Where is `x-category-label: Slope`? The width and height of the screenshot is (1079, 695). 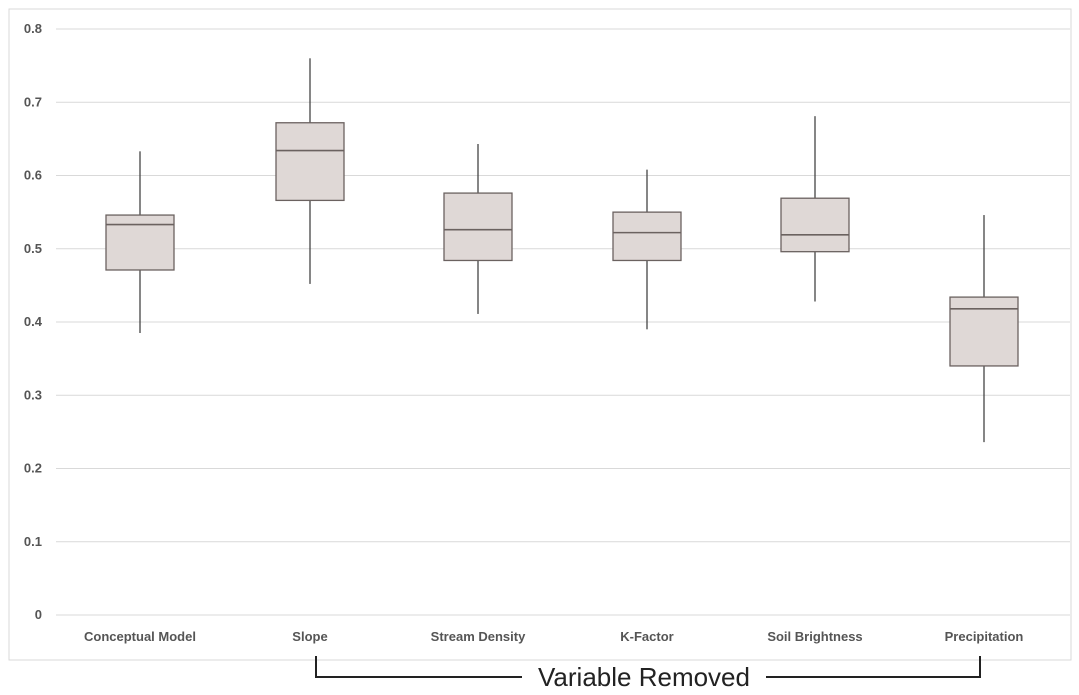
x-category-label: Slope is located at coordinates (309, 636).